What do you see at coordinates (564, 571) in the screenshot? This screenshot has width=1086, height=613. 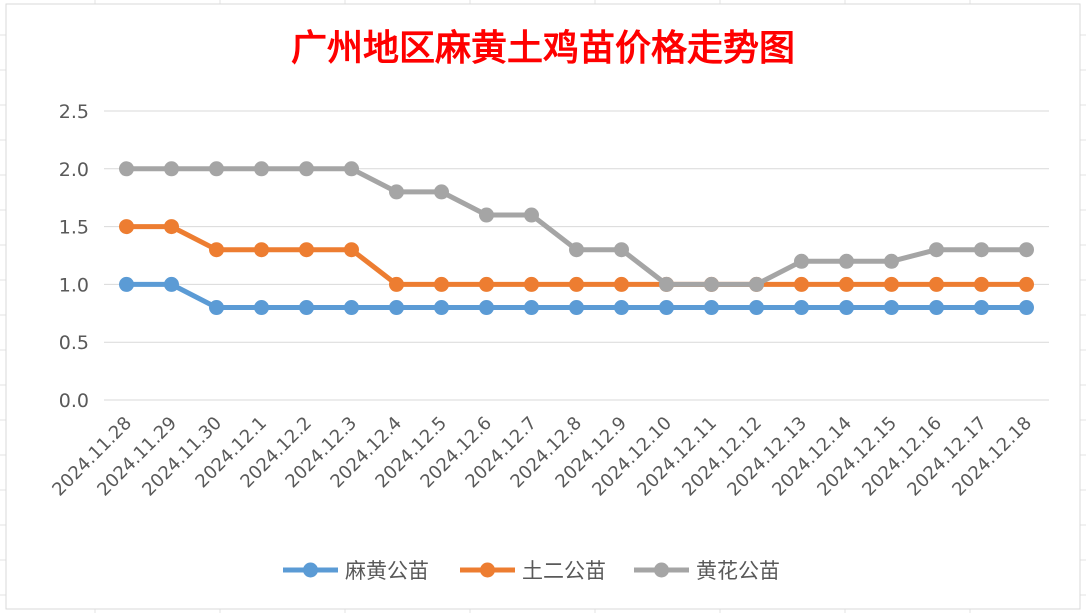 I see `legend-label: 土二公苗` at bounding box center [564, 571].